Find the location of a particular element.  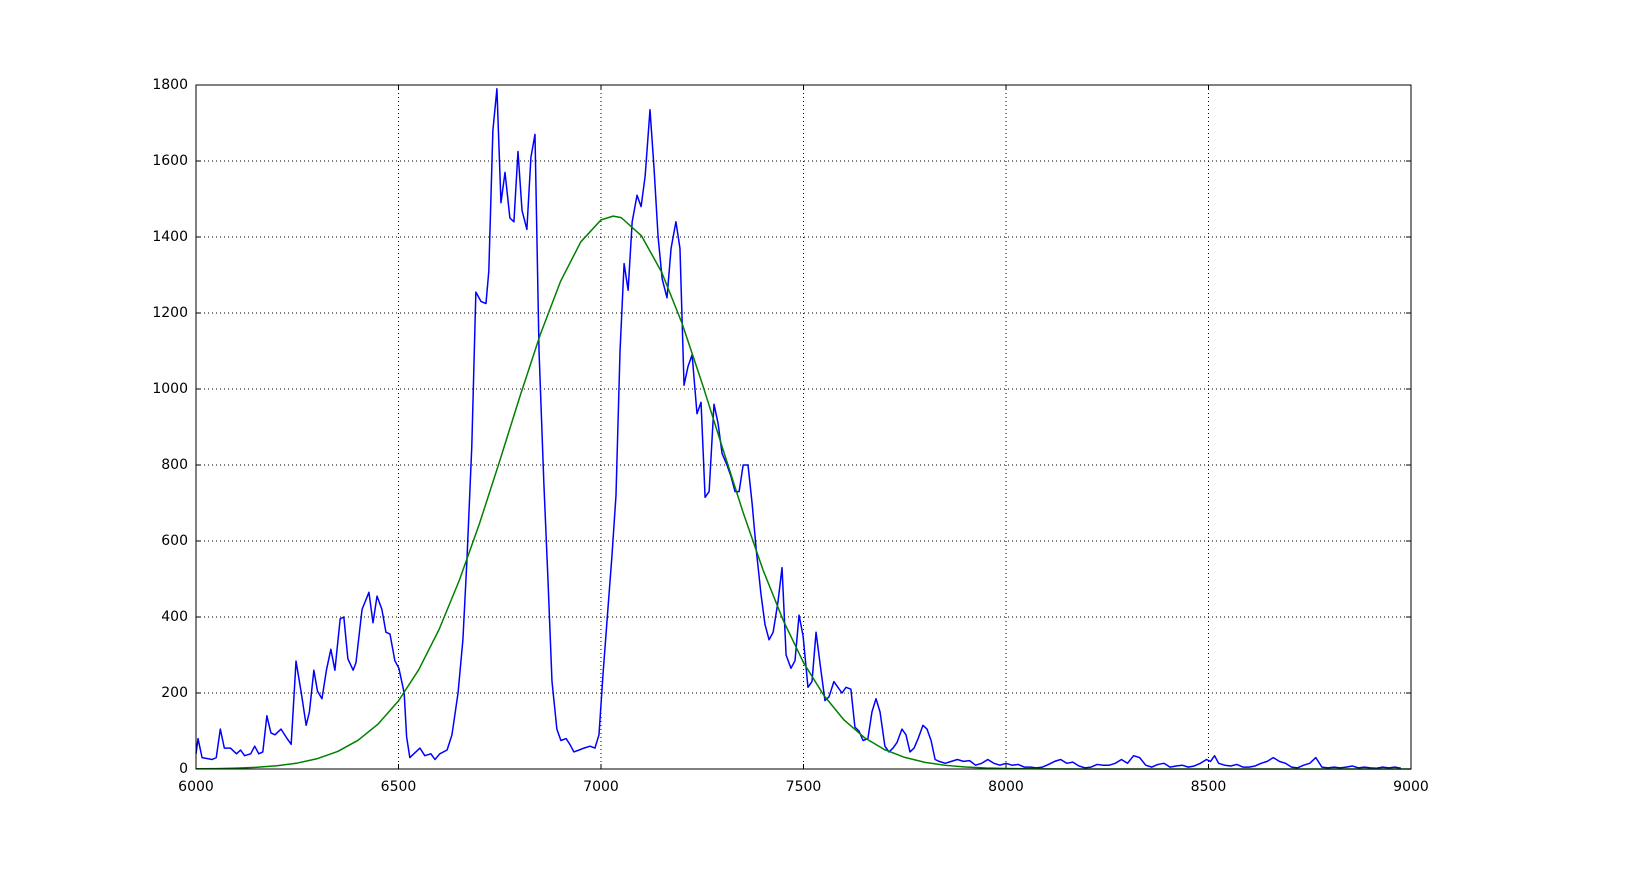

x-tick-label: 8500 is located at coordinates (1209, 787).